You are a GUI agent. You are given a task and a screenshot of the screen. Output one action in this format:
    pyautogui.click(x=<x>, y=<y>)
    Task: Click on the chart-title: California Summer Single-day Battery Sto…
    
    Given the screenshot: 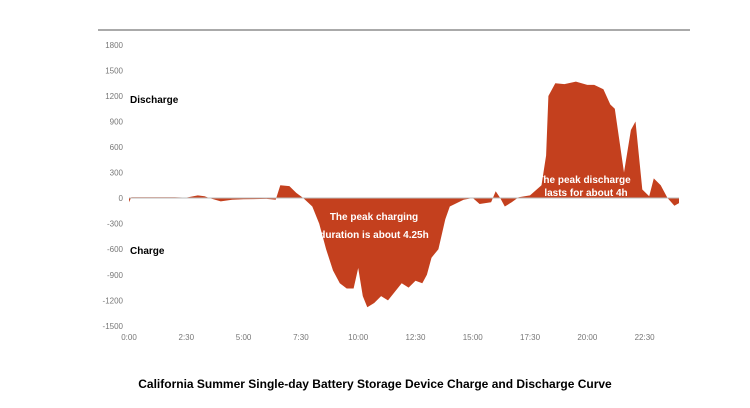 What is the action you would take?
    pyautogui.click(x=375, y=384)
    